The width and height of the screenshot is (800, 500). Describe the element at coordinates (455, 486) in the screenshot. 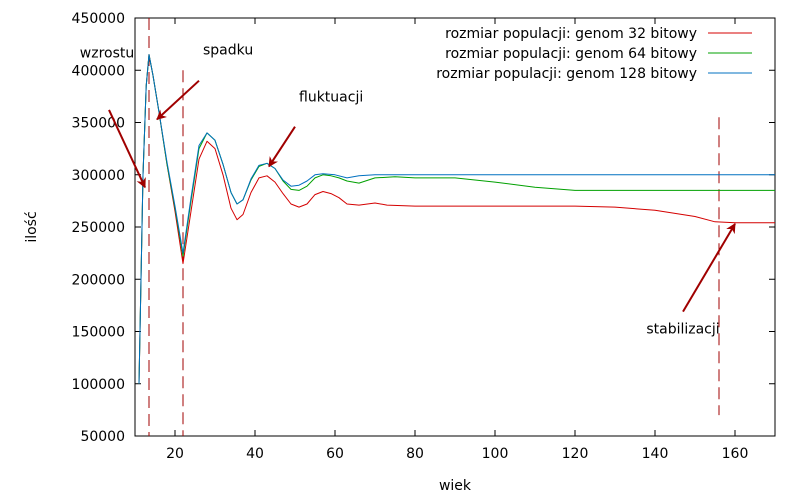

I see `x-axis-label: wiek` at that location.